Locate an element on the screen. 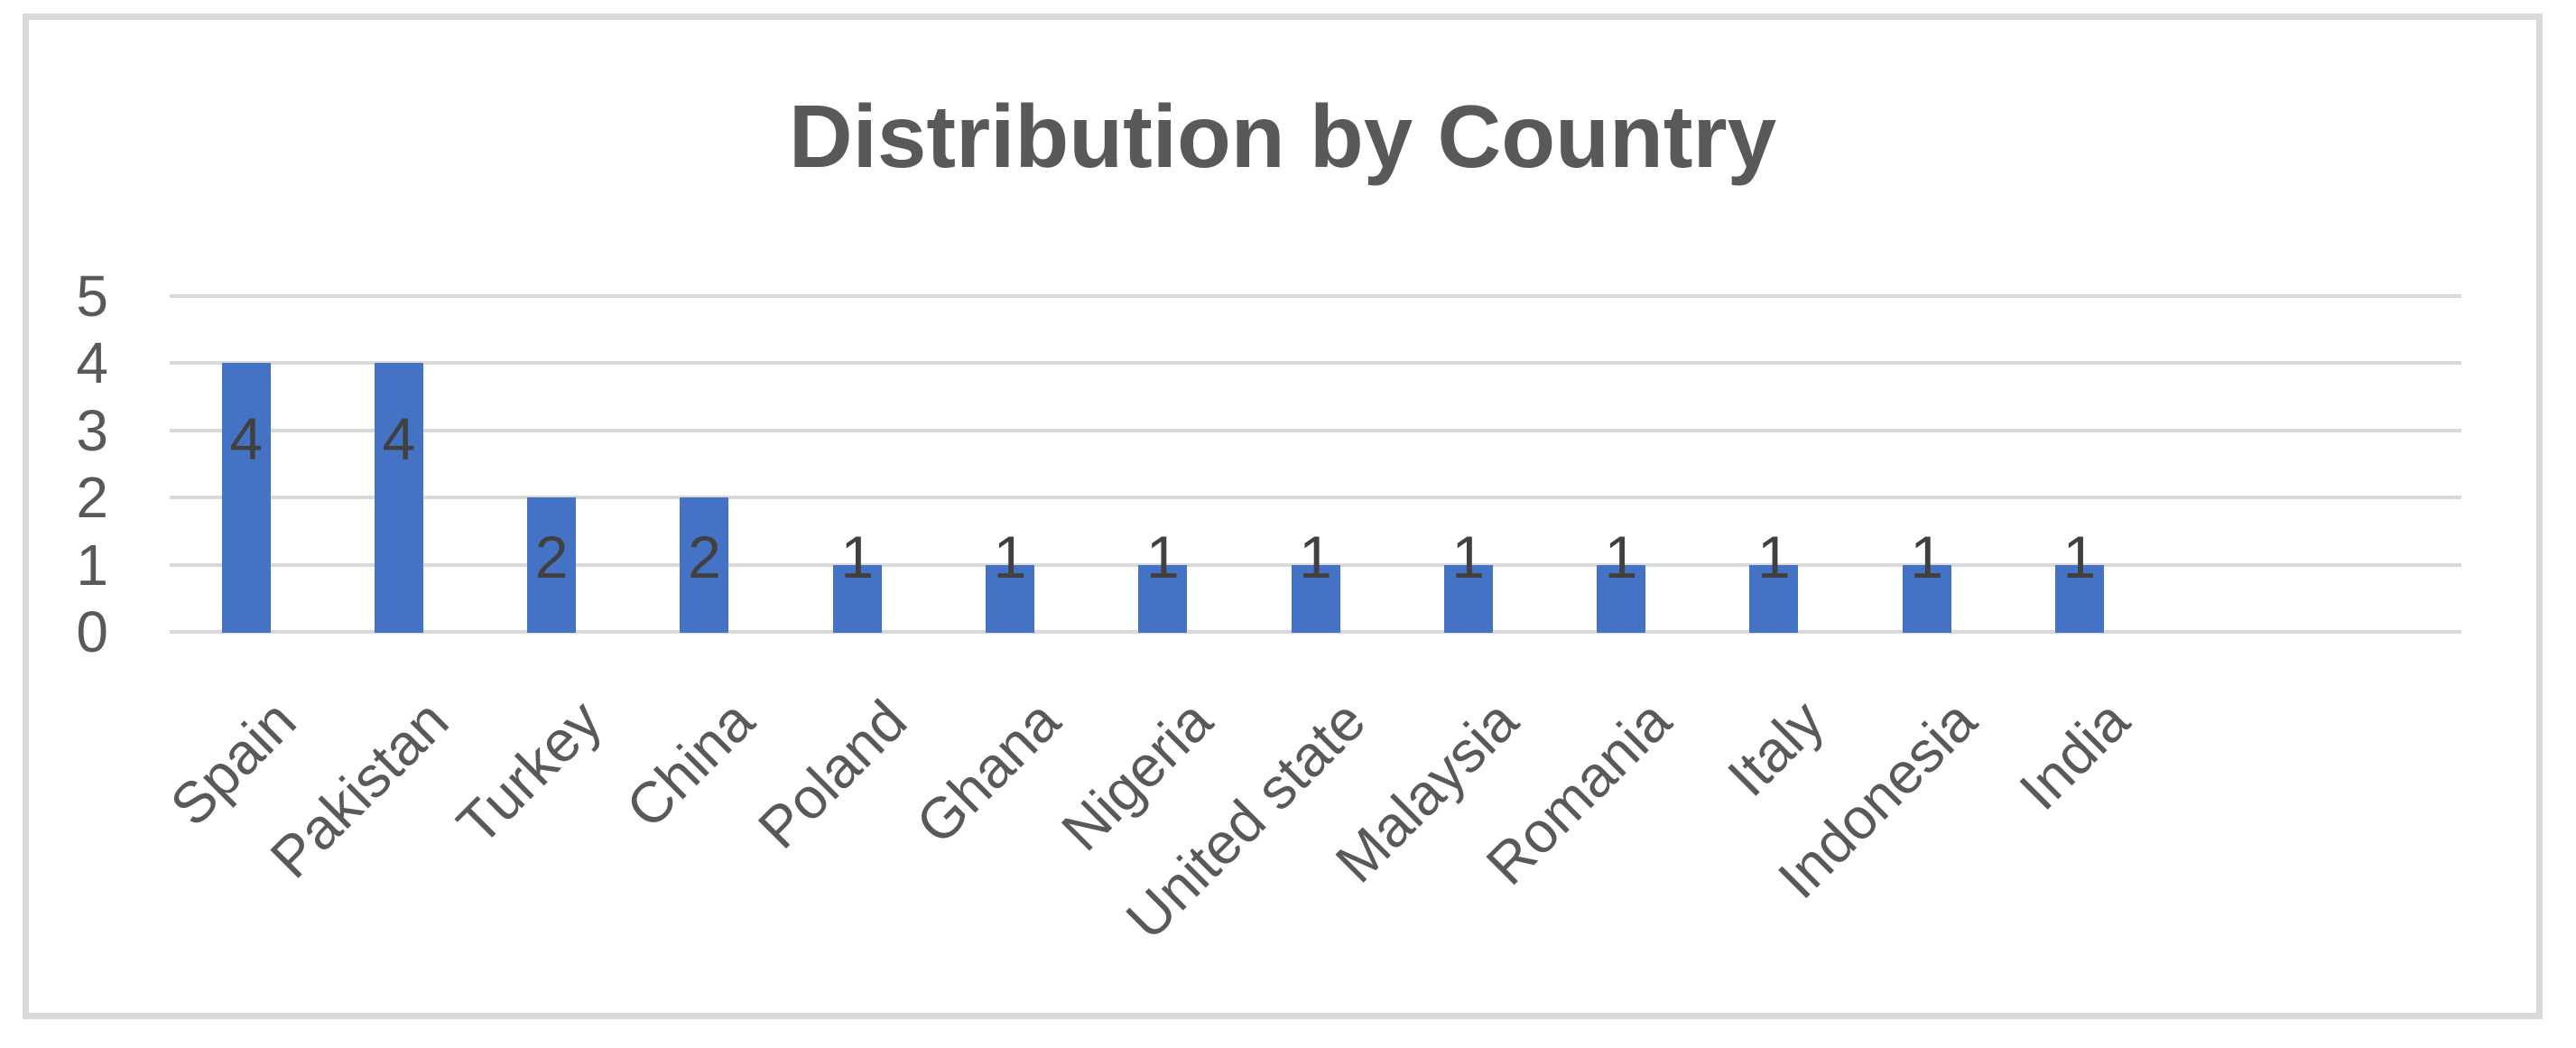 The width and height of the screenshot is (2576, 1048). bar-data-label-nigeria: 1 is located at coordinates (1162, 556).